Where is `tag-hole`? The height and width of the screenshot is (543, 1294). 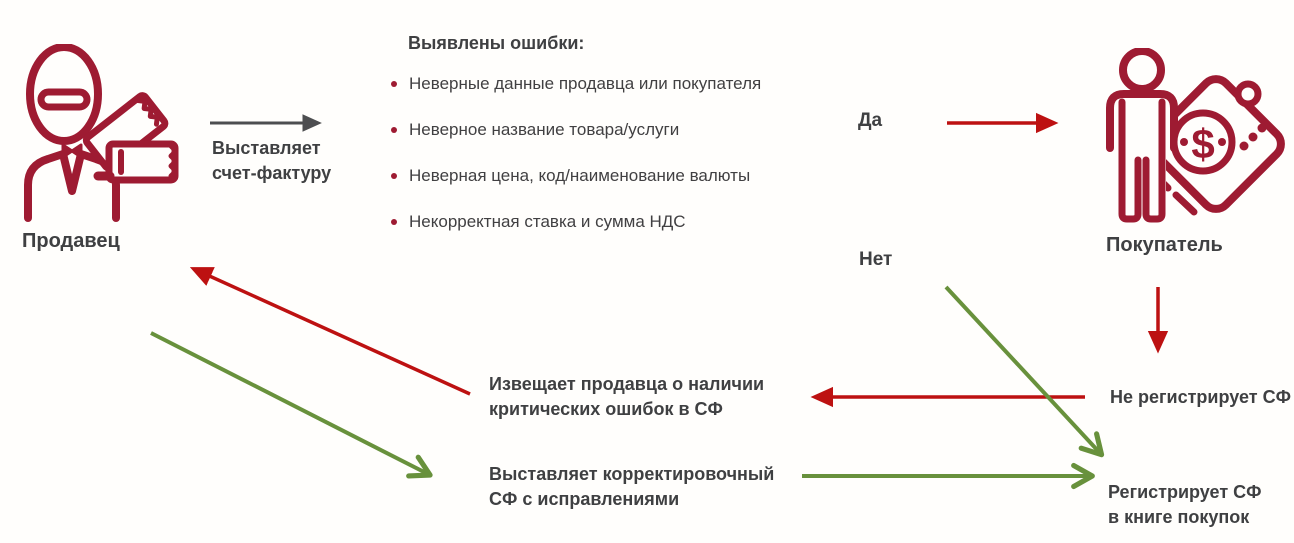
tag-hole is located at coordinates (1248, 94).